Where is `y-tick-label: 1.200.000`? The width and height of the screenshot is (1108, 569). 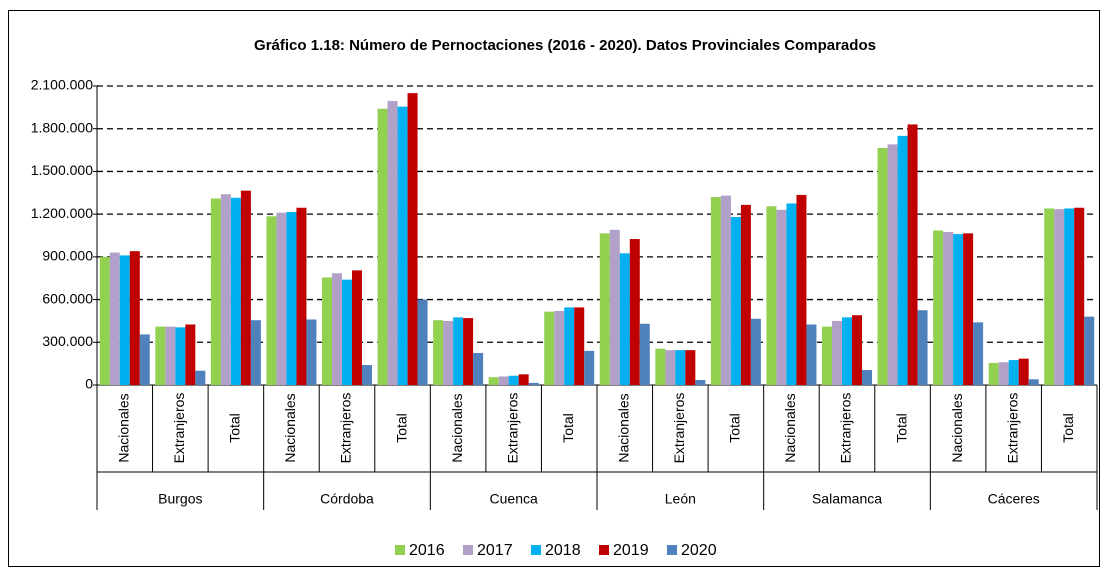
y-tick-label: 1.200.000 is located at coordinates (62, 213).